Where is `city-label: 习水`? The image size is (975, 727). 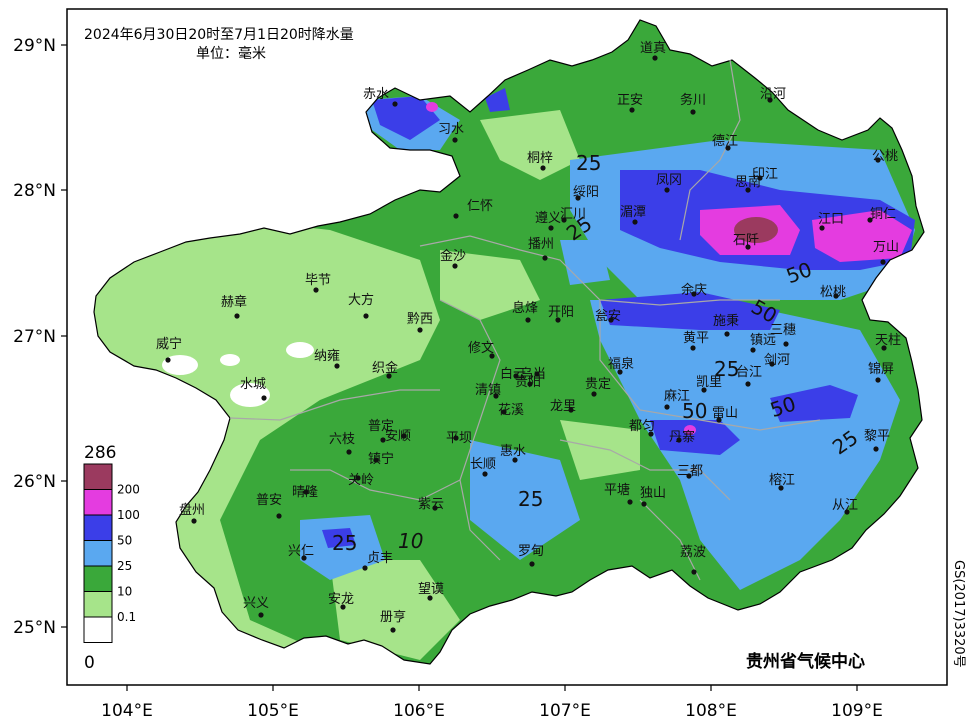
city-label: 习水 is located at coordinates (451, 129).